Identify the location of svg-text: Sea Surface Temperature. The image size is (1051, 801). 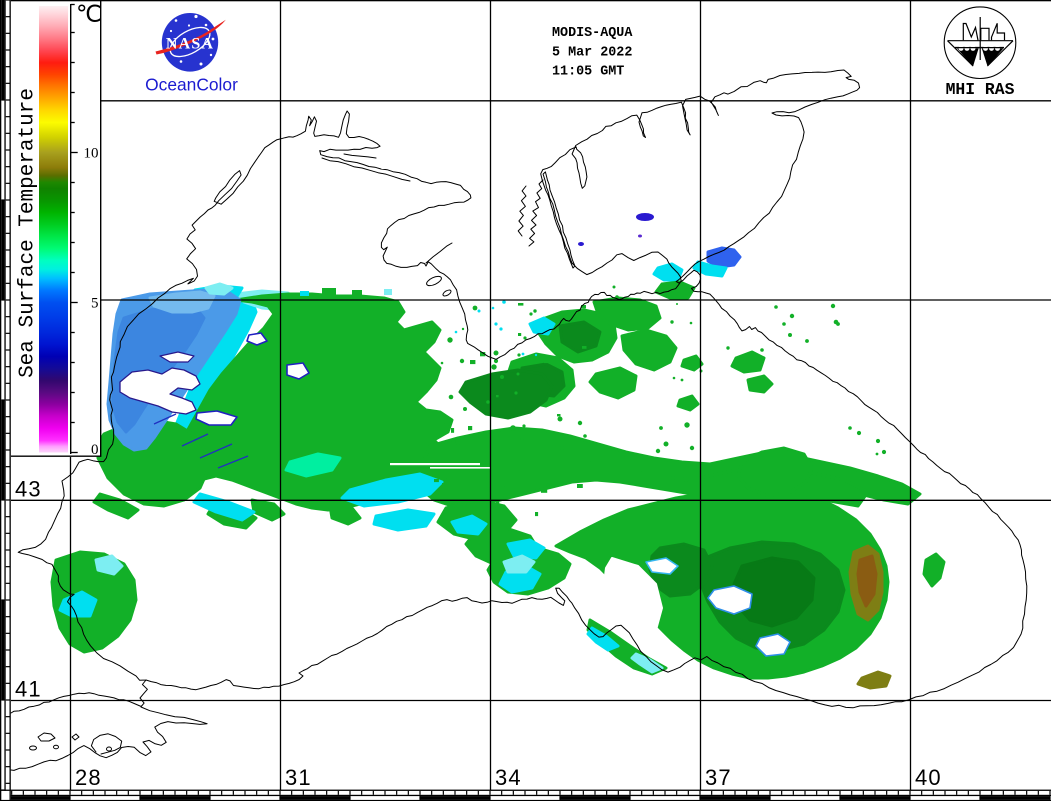
(28, 233).